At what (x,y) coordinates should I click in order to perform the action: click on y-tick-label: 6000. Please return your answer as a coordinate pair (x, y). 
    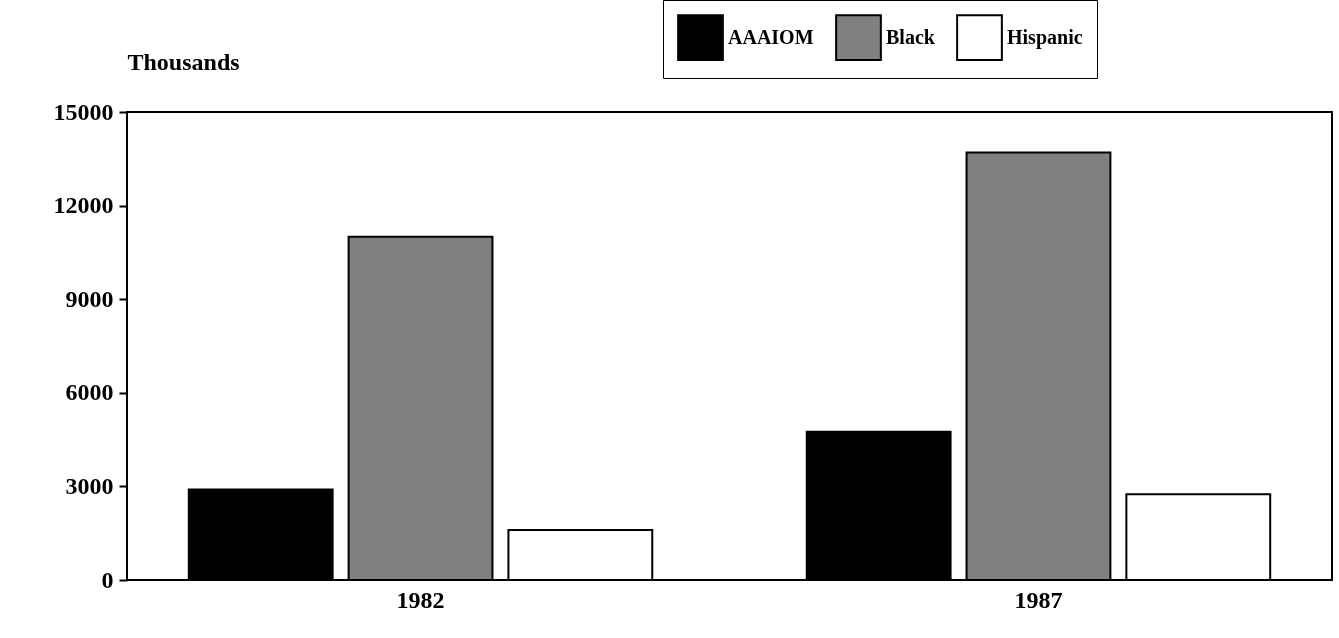
    Looking at the image, I should click on (89, 392).